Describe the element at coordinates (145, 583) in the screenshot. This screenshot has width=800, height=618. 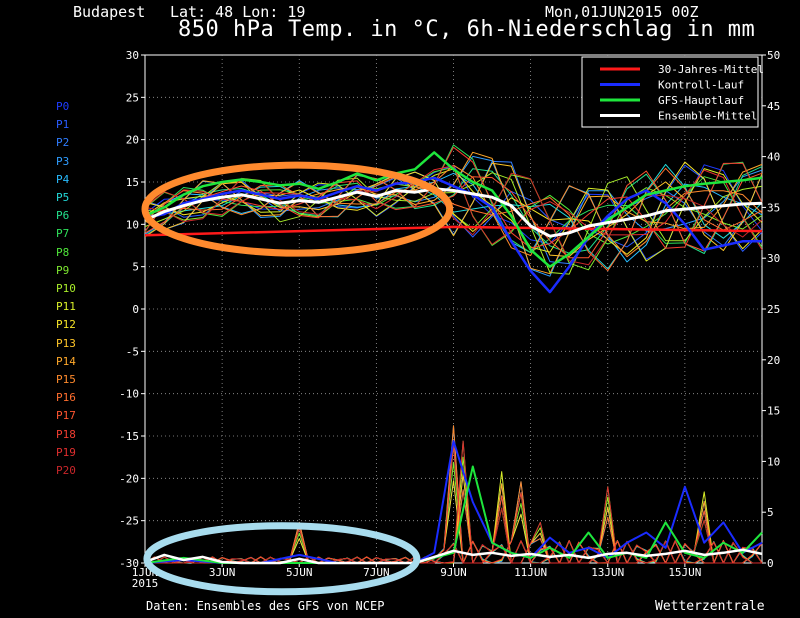
I see `x-tick-sublabel: 2015` at that location.